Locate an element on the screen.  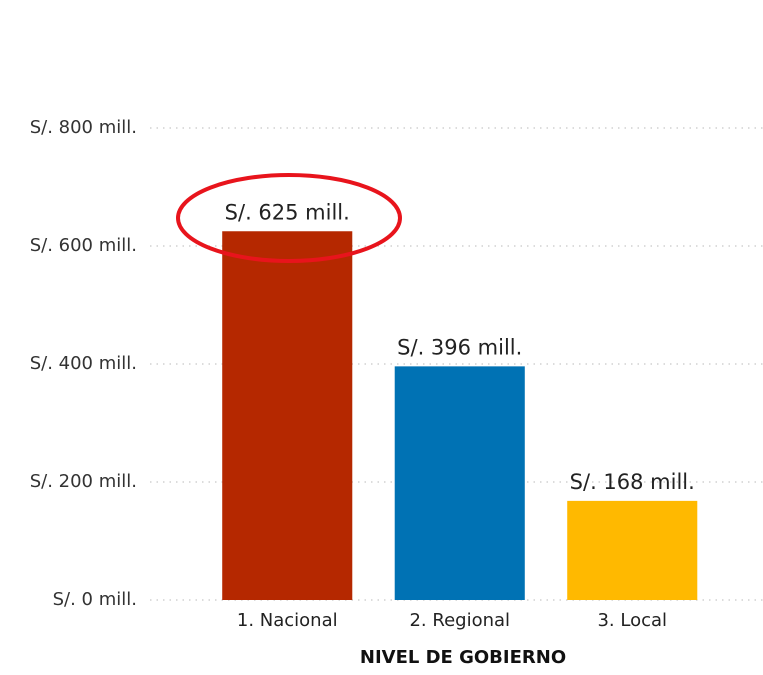
y-tick-label: S/. 400 mill. is located at coordinates (83, 363).